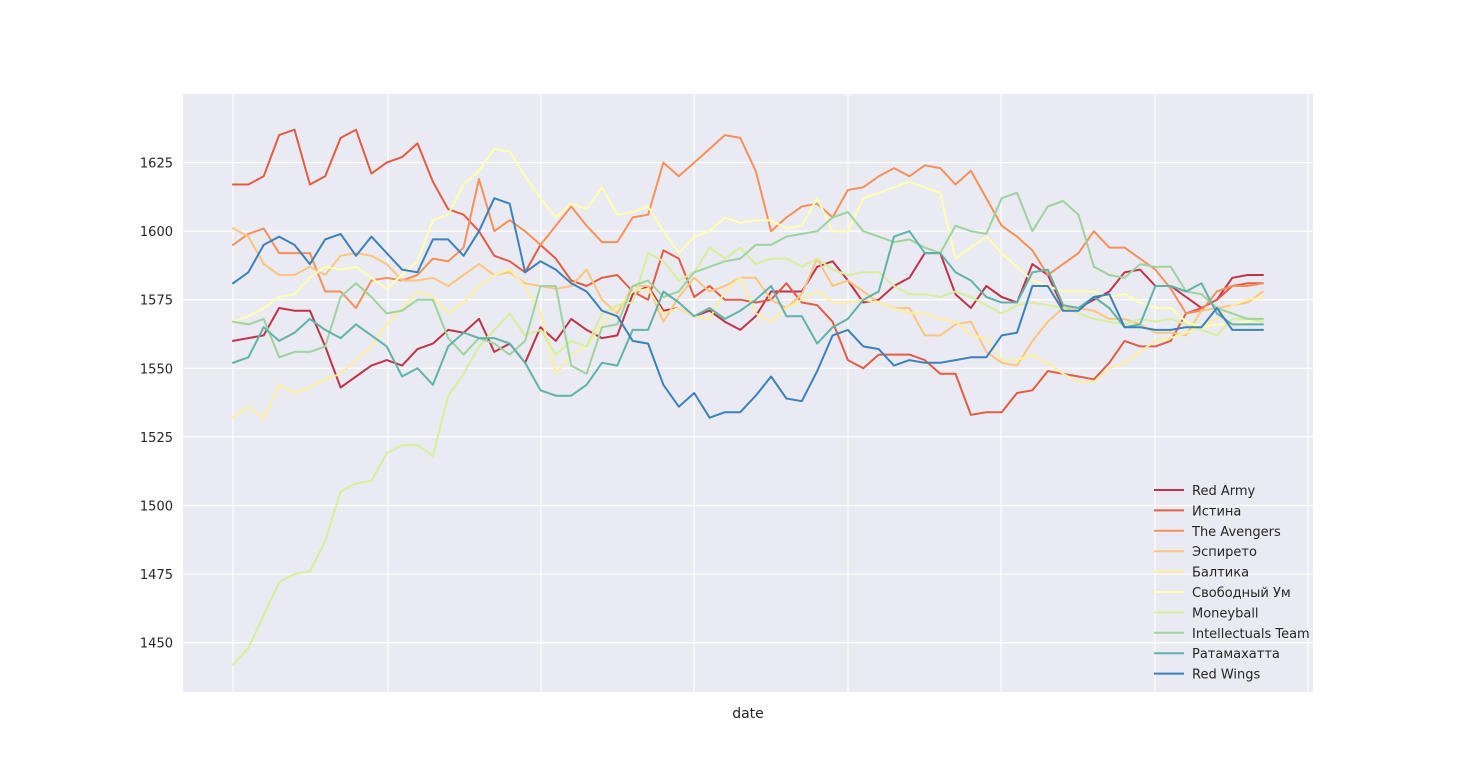  What do you see at coordinates (156, 404) in the screenshot?
I see `y-axis-ticks: 1450 1475 1500 1525 1550 1575 1600 1625` at bounding box center [156, 404].